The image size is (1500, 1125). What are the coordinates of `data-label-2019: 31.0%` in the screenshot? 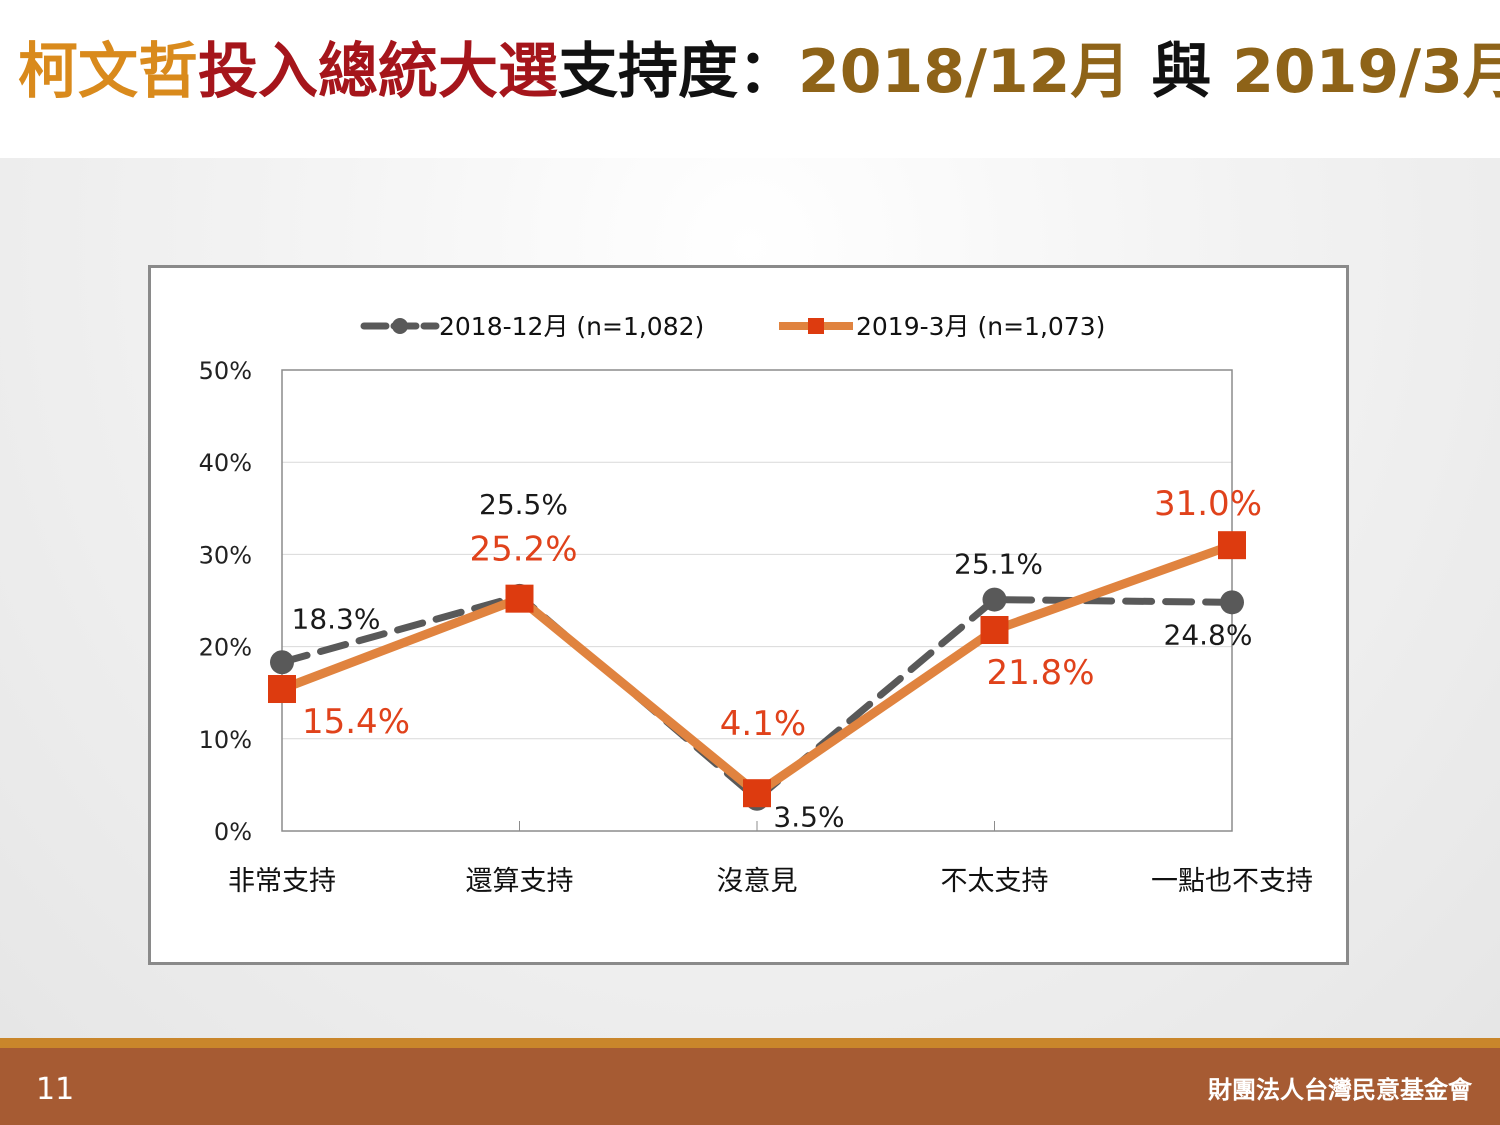 It's located at (1208, 504).